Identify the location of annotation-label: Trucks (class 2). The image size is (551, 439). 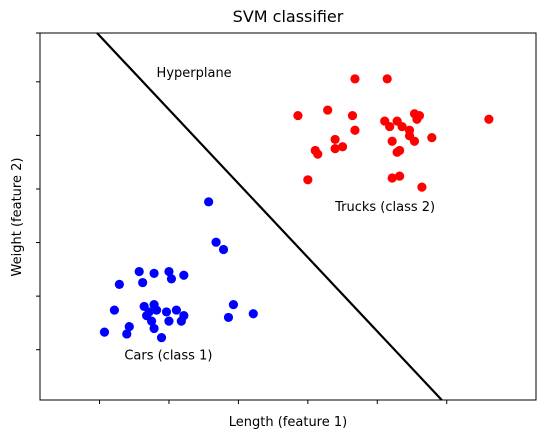
(384, 207).